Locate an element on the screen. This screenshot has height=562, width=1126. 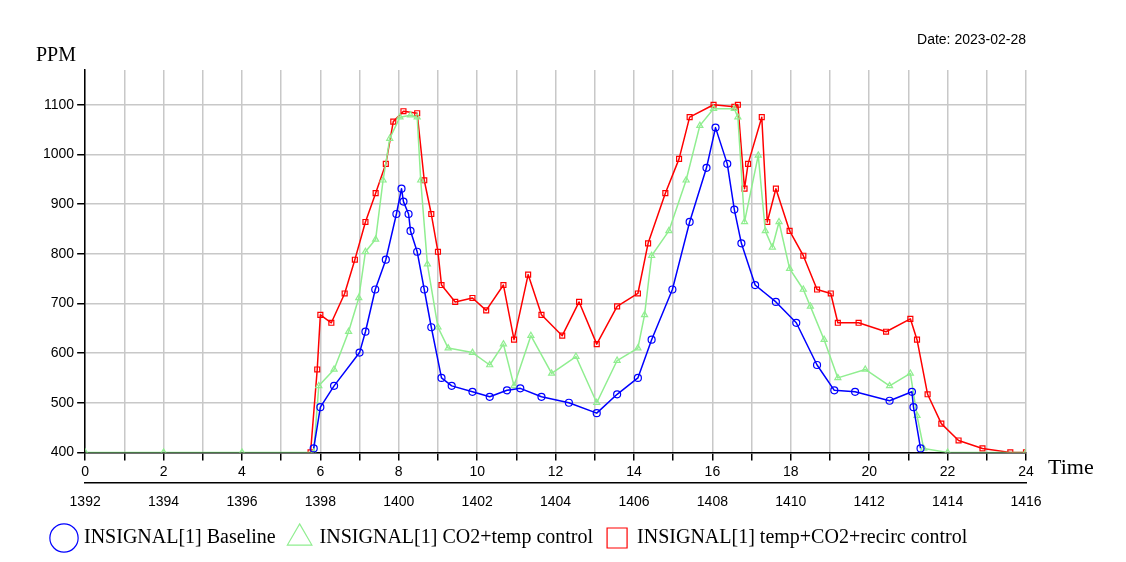
x-tick-label: 14 is located at coordinates (634, 470).